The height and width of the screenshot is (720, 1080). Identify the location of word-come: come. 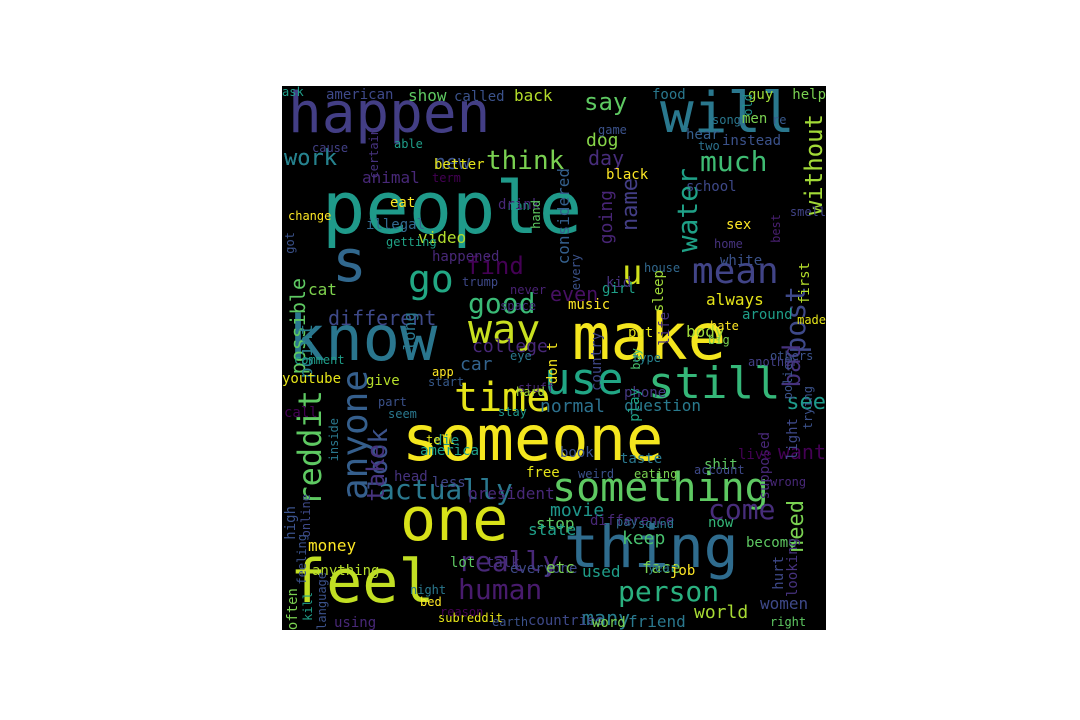
(742, 509).